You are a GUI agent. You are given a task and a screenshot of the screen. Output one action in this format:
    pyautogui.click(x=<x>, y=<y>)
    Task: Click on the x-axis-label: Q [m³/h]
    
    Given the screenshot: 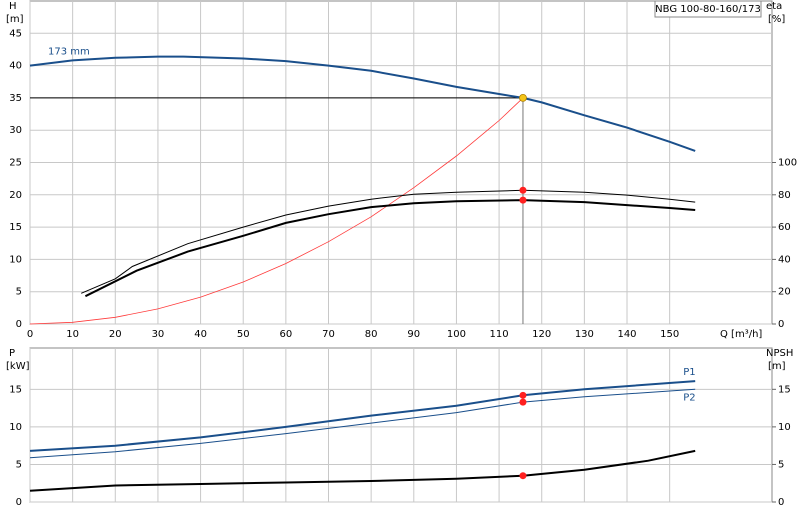 What is the action you would take?
    pyautogui.click(x=741, y=334)
    